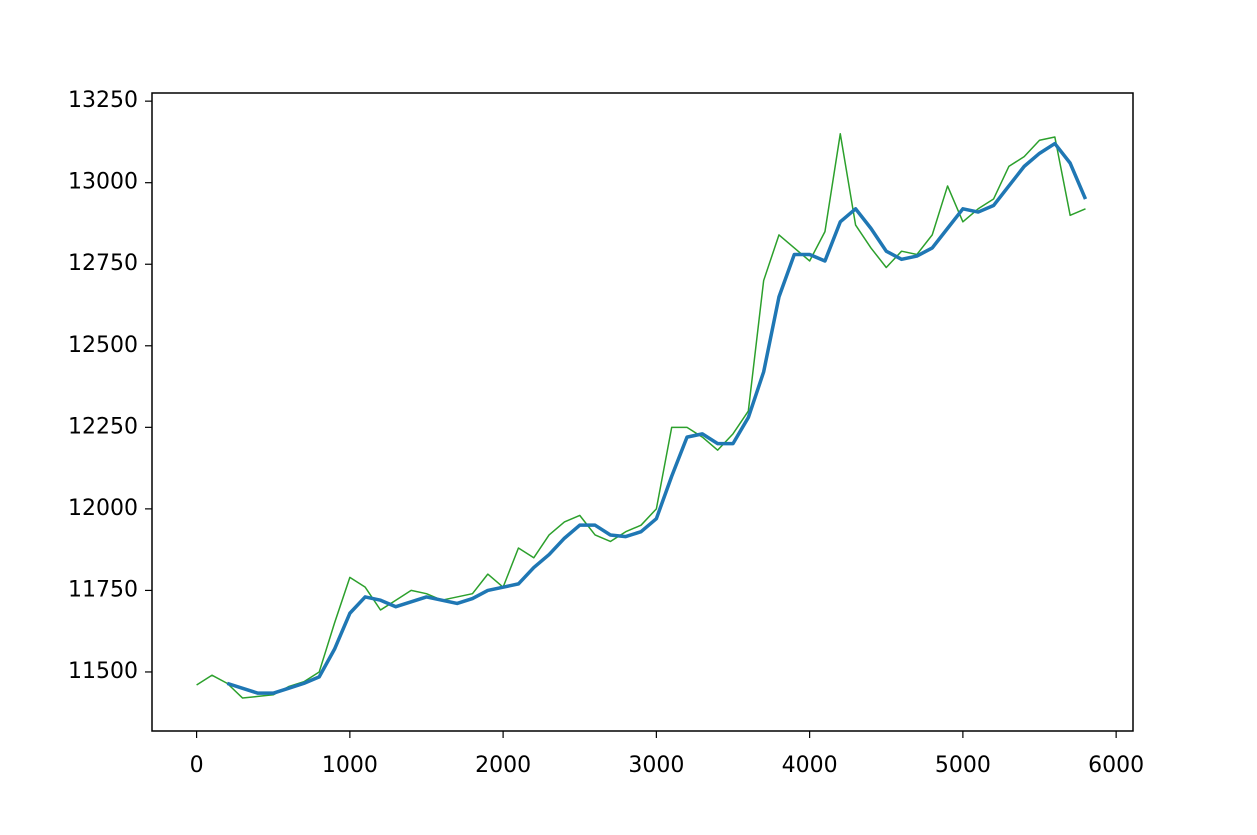  Describe the element at coordinates (103, 589) in the screenshot. I see `y-tick-label: 11750` at that location.